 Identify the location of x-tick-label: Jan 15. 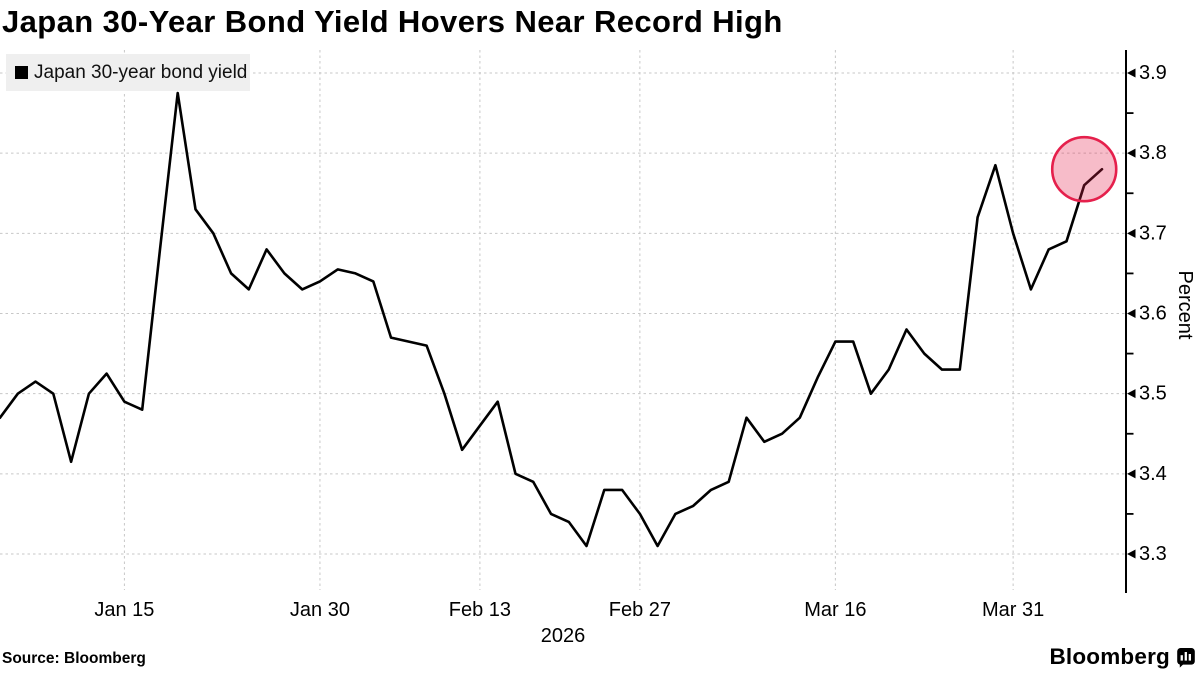
(124, 610).